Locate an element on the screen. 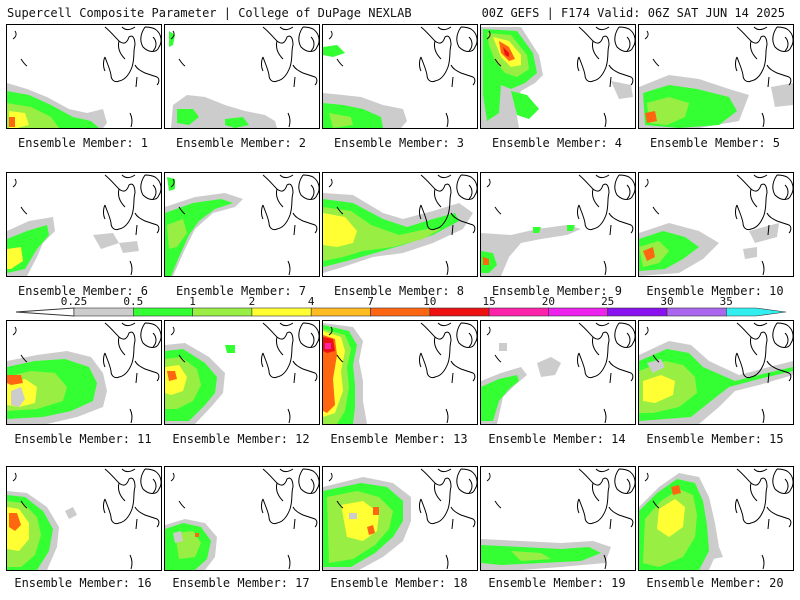 The image size is (800, 600). member-label: Ensemble Member: 9 is located at coordinates (557, 291).